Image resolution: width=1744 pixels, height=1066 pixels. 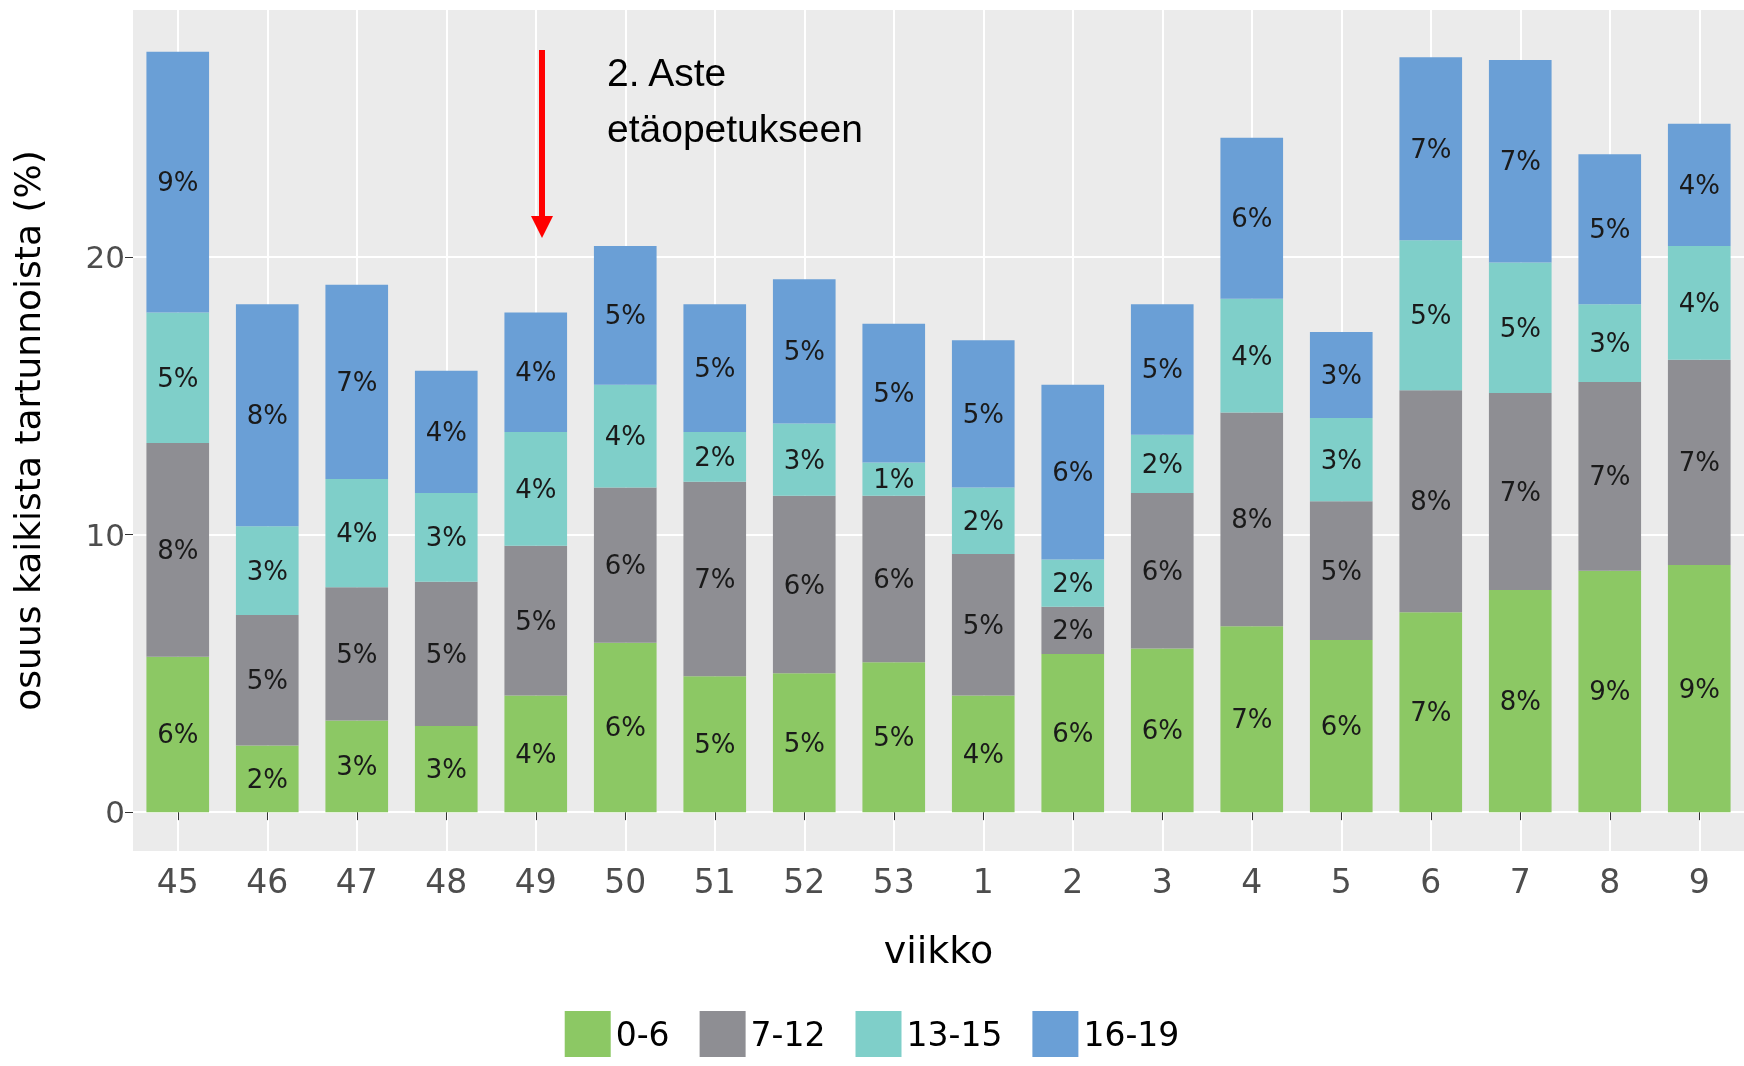 I want to click on y-tick-label: 20, so click(x=105, y=257).